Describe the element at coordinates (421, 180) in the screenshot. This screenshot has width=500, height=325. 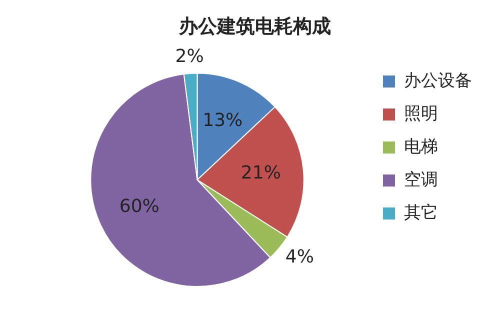
I see `legend-label: 空调` at that location.